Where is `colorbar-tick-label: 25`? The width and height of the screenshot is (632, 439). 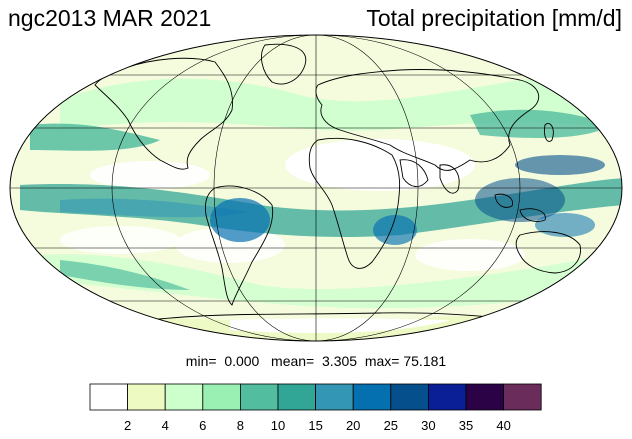 colorbar-tick-label: 25 is located at coordinates (391, 425).